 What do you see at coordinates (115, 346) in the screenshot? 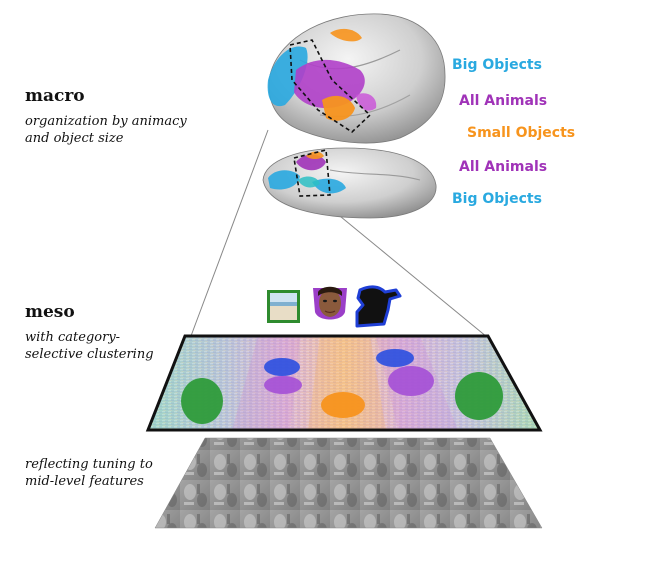
I see `meso-description: with category- selective clustering` at bounding box center [115, 346].